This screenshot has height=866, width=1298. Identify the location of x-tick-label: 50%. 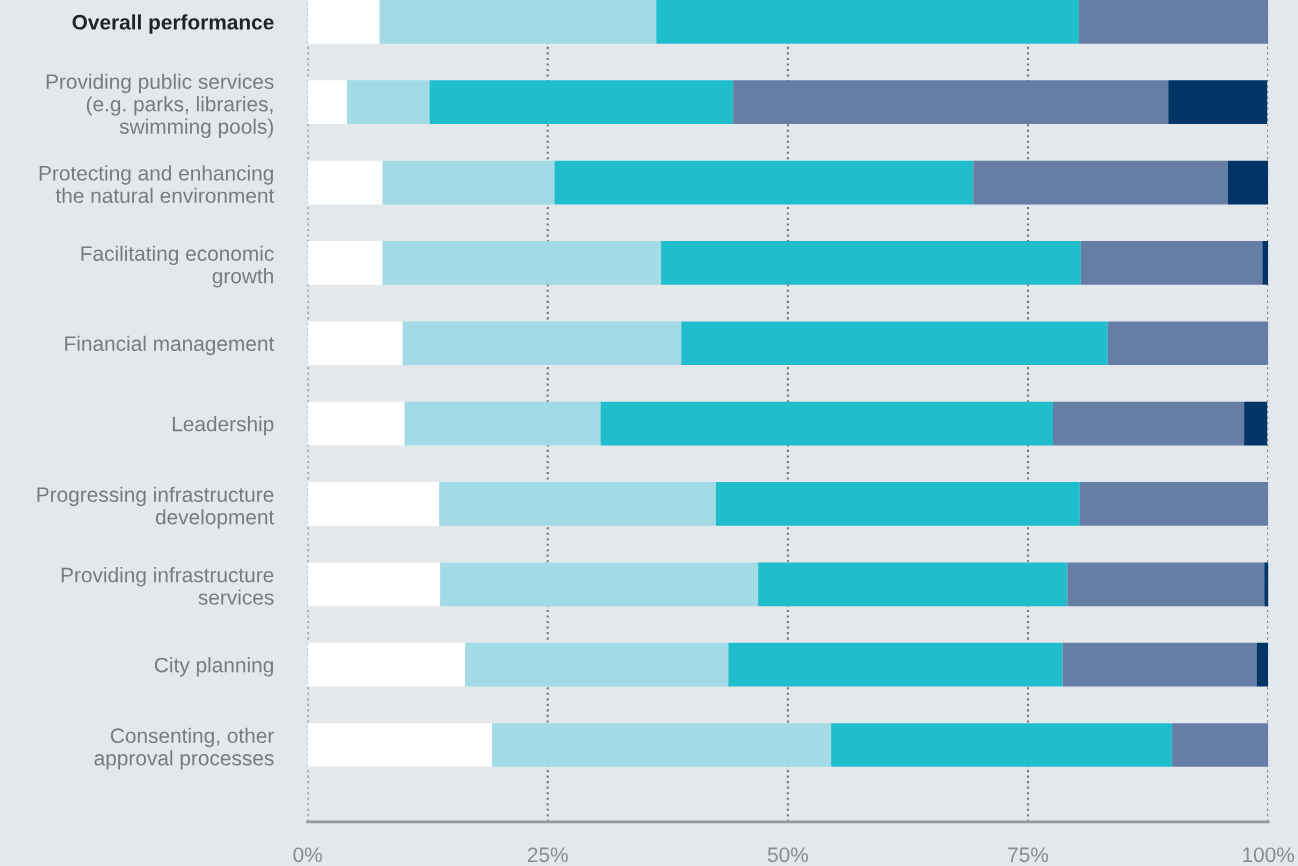
(787, 855).